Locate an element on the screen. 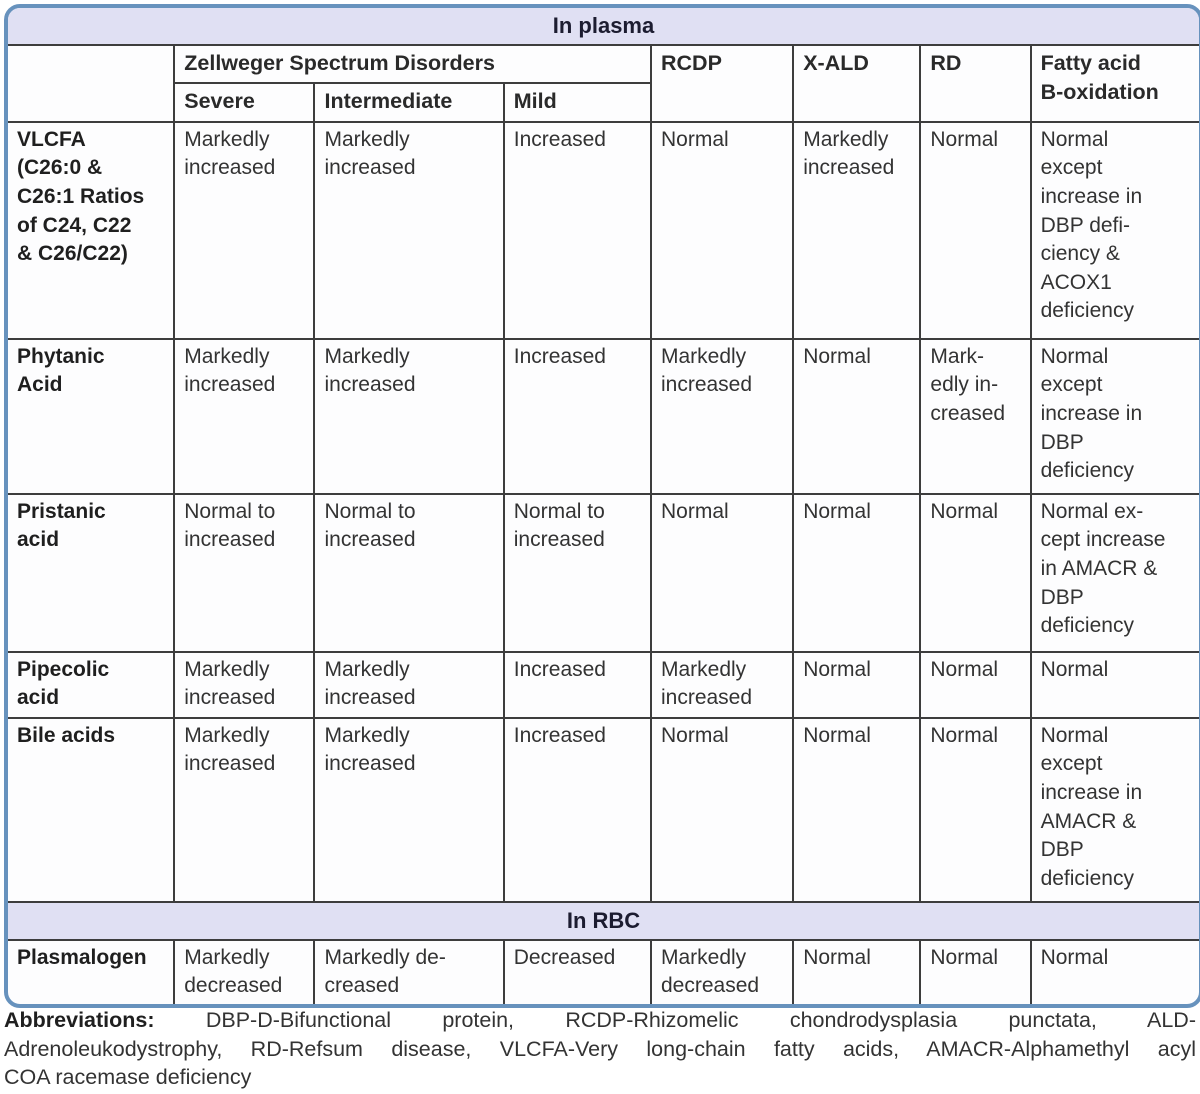 This screenshot has width=1200, height=1094. cell-phytanic-fao: Normal except increase in DBP deficiency is located at coordinates (1114, 416).